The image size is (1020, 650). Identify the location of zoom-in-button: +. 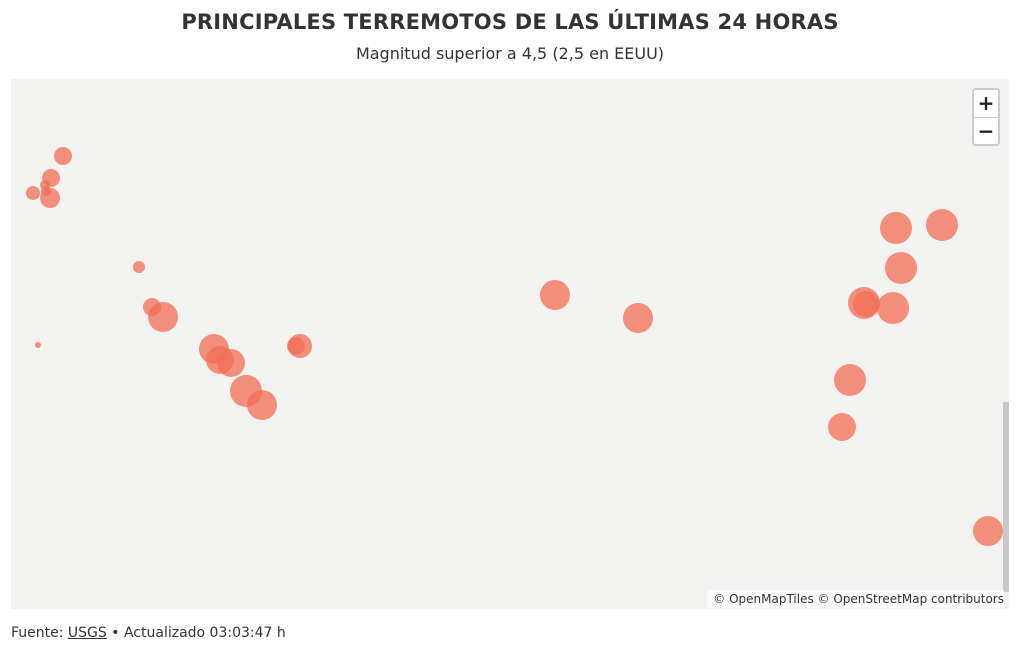
(986, 104).